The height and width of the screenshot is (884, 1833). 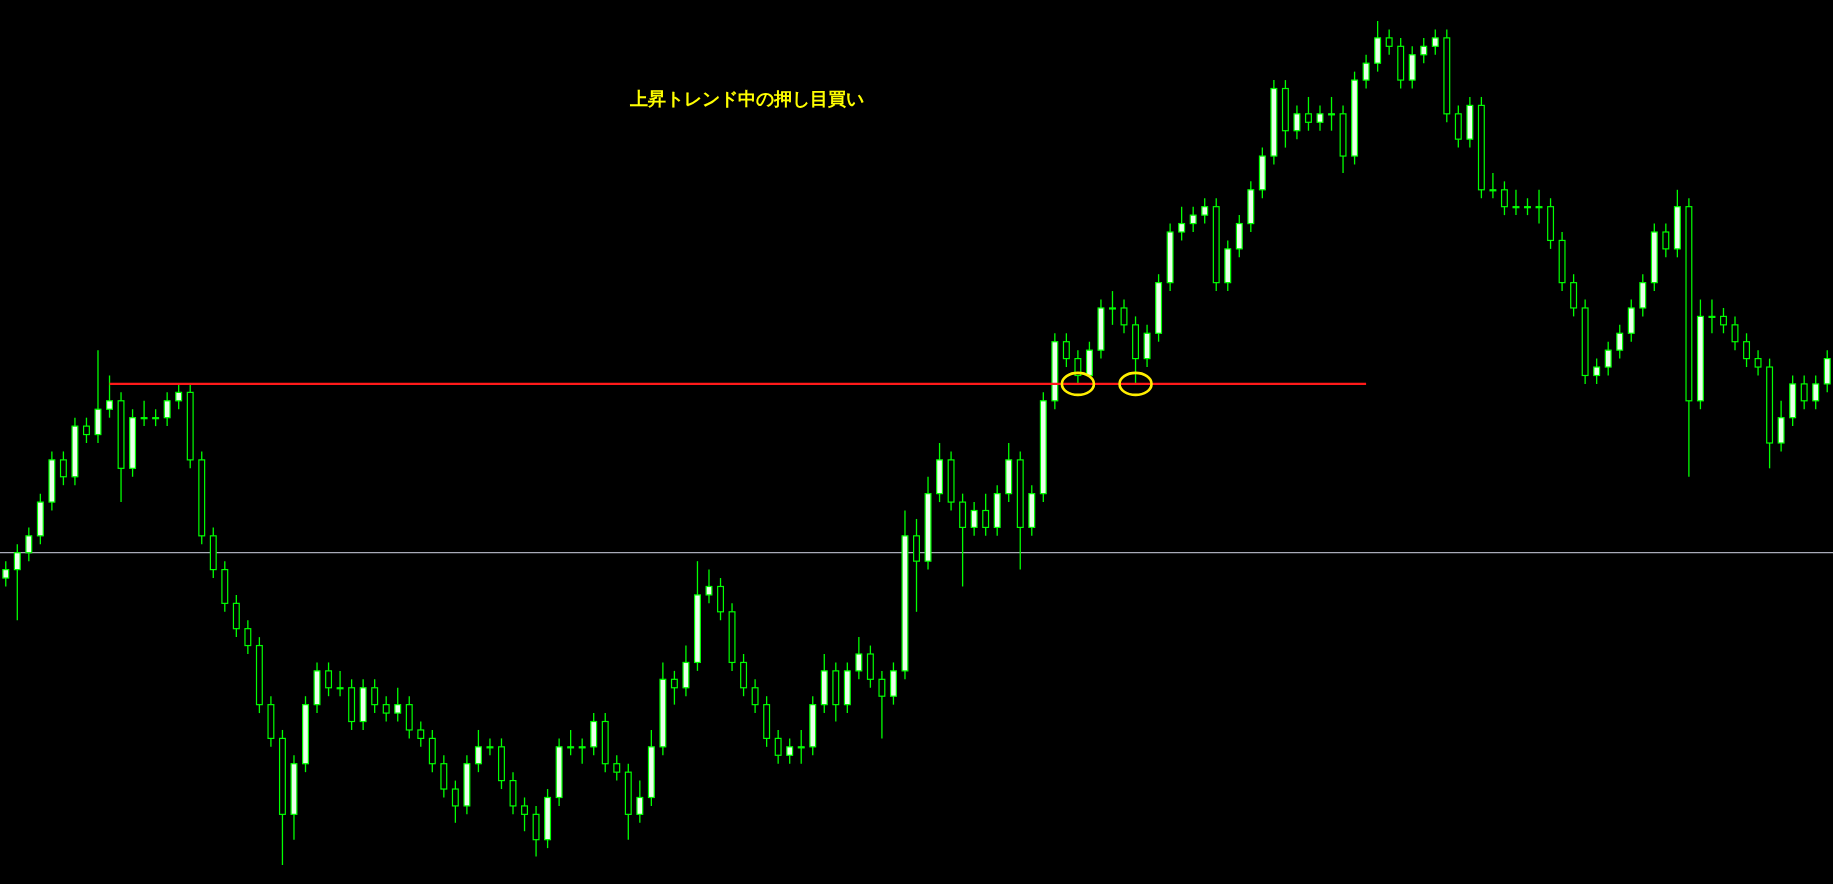 What do you see at coordinates (747, 98) in the screenshot?
I see `title: 上昇トレンド中の押し目買い` at bounding box center [747, 98].